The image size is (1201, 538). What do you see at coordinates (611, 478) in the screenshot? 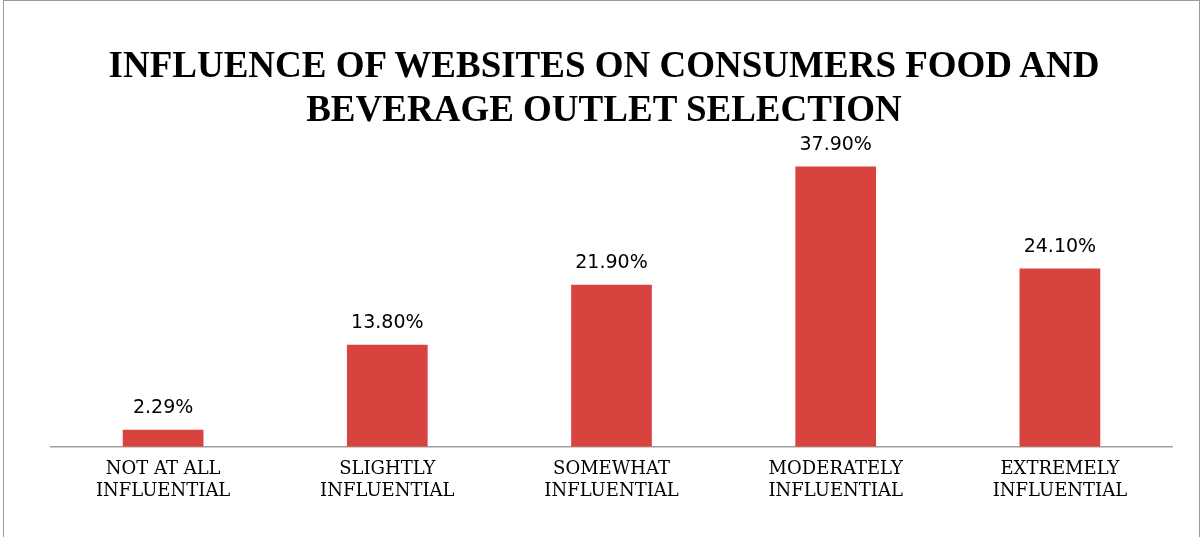
I see `x-tick-label: SOMEWHAT INFLUENTIAL` at bounding box center [611, 478].